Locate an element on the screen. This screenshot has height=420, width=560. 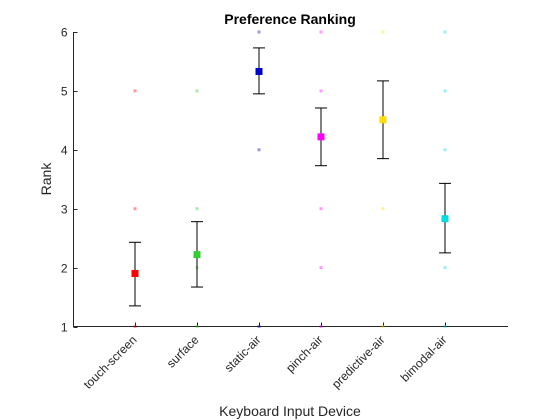
chart-title: Preference Ranking is located at coordinates (290, 19).